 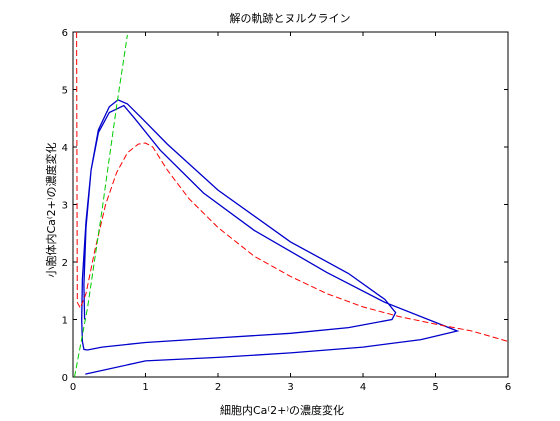 I want to click on x-tick-label: 1, so click(x=145, y=387).